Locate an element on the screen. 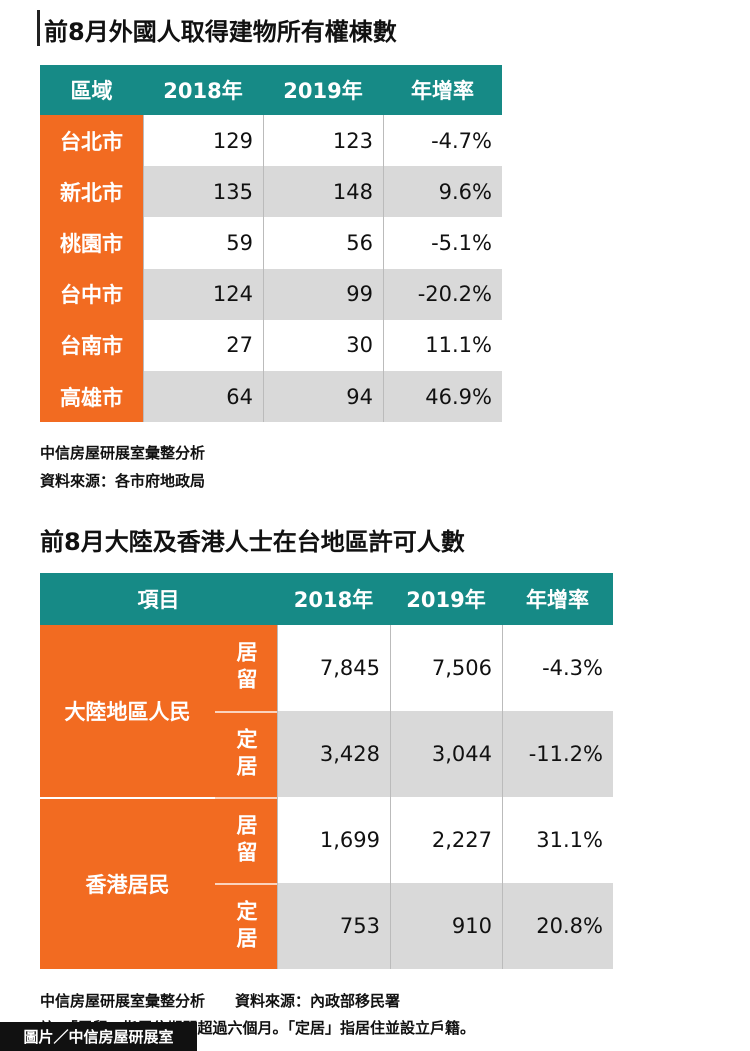 The height and width of the screenshot is (1051, 750). value-cell: 753 is located at coordinates (333, 926).